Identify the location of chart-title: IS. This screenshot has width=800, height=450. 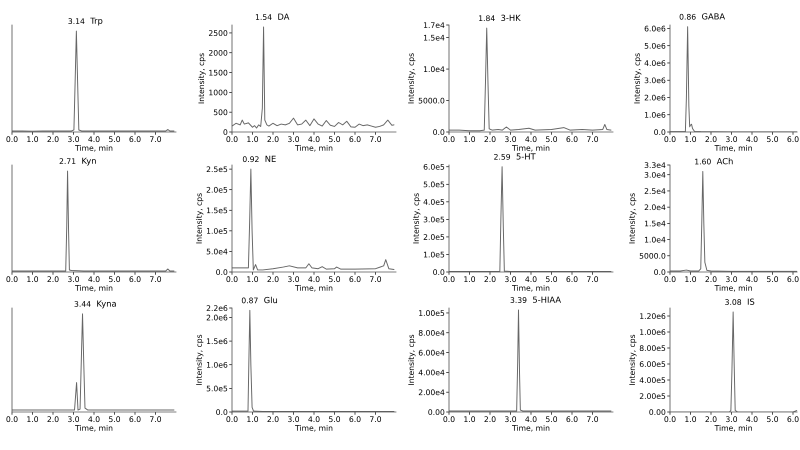
(751, 301).